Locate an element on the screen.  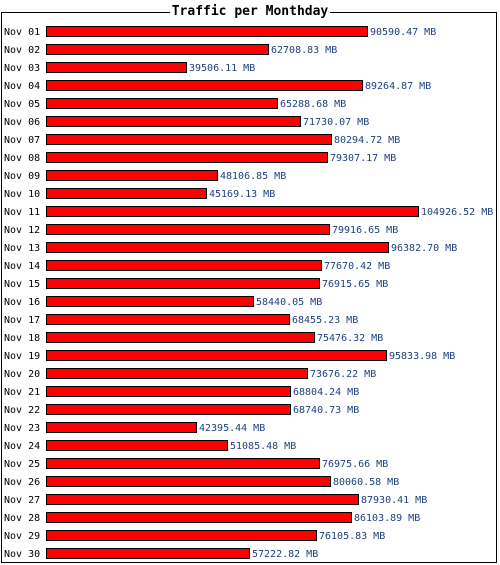
value-label: 80060.58 MB is located at coordinates (366, 482).